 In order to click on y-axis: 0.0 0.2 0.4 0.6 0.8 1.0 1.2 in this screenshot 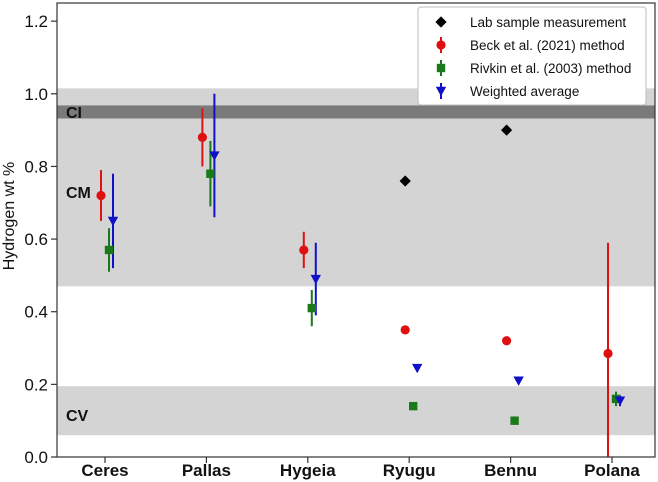, I will do `click(40, 239)`.